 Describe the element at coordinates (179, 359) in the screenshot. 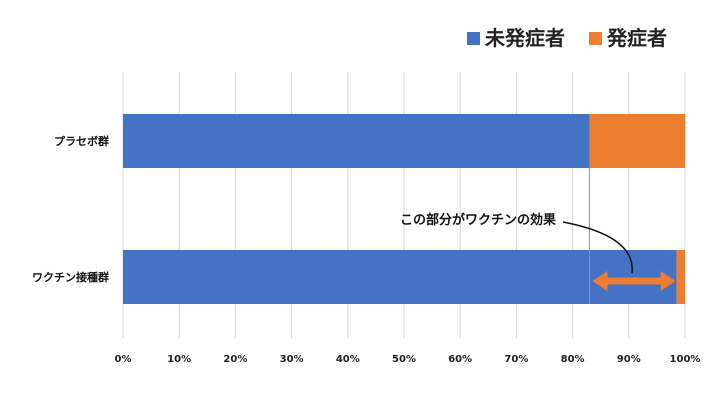

I see `x-tick-label: 10%` at that location.